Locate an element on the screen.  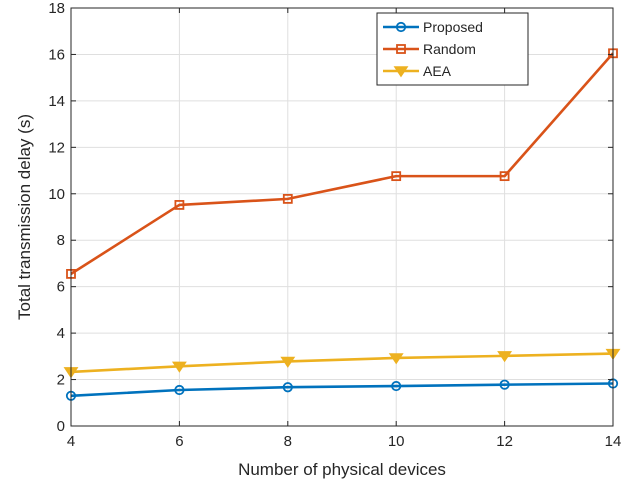
y-tick-label: 10 is located at coordinates (56, 194).